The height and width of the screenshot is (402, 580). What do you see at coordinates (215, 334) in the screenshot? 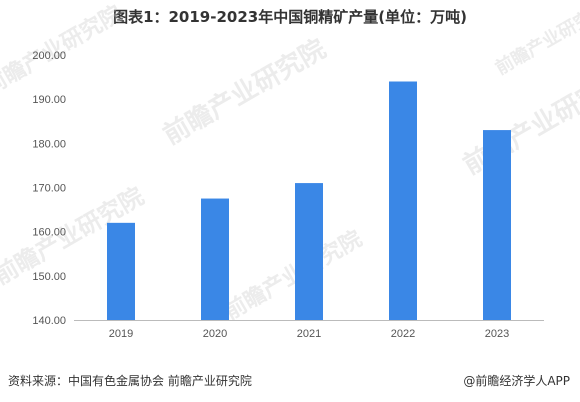
I see `x-tick-label: 2020` at bounding box center [215, 334].